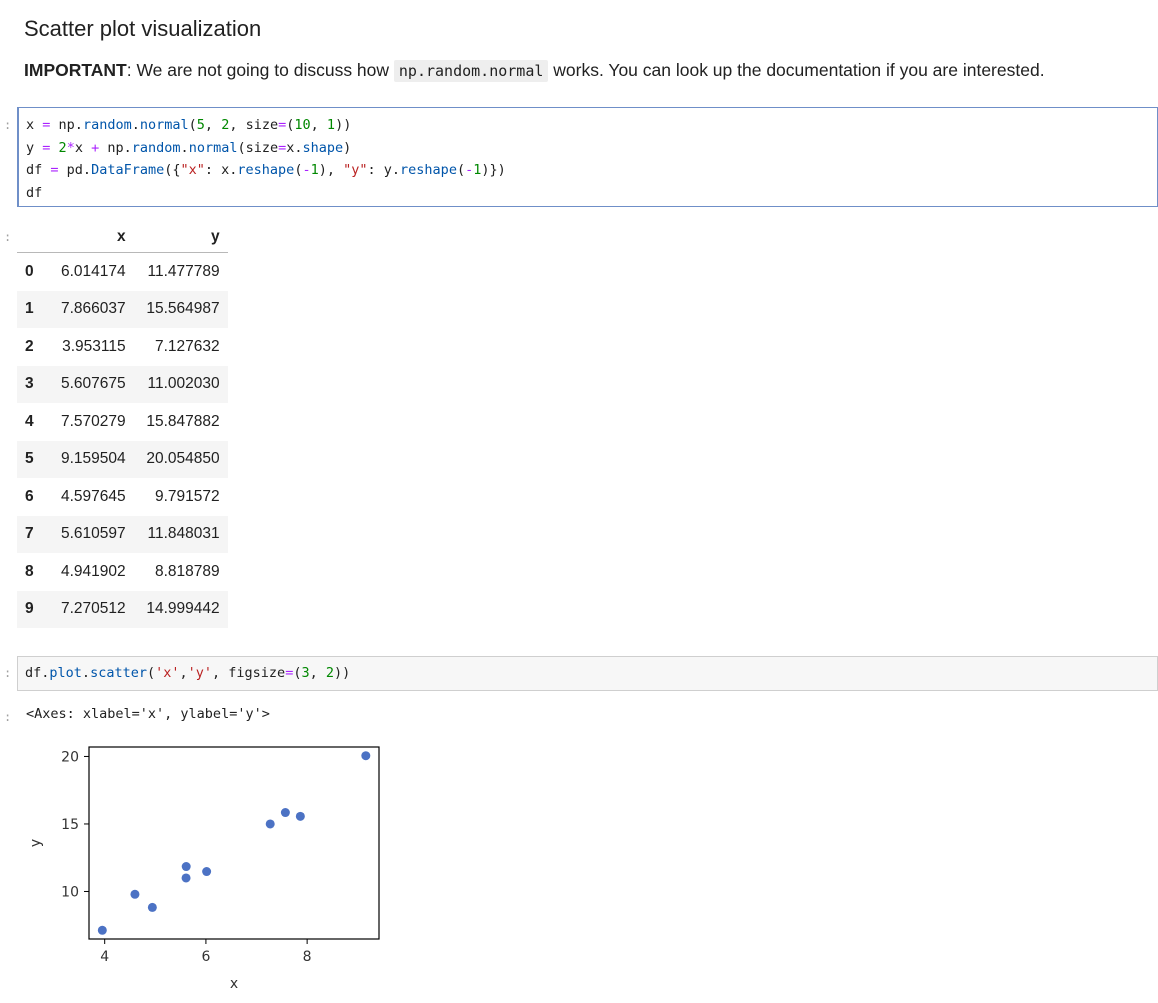  What do you see at coordinates (29, 609) in the screenshot?
I see `row-index: 9` at bounding box center [29, 609].